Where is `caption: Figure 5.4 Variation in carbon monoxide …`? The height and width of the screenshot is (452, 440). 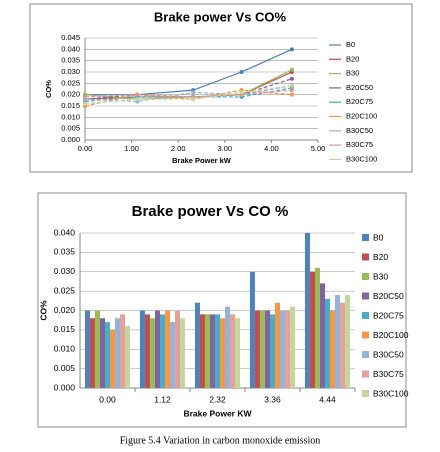 caption: Figure 5.4 Variation in carbon monoxide … is located at coordinates (220, 440).